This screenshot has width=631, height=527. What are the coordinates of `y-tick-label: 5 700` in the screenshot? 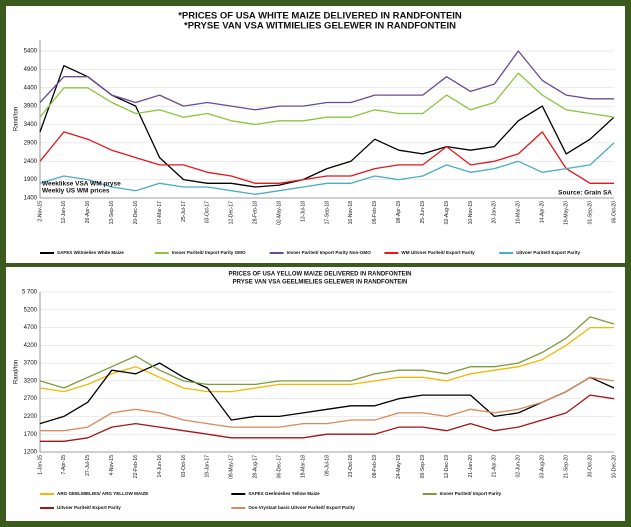 It's located at (30, 293).